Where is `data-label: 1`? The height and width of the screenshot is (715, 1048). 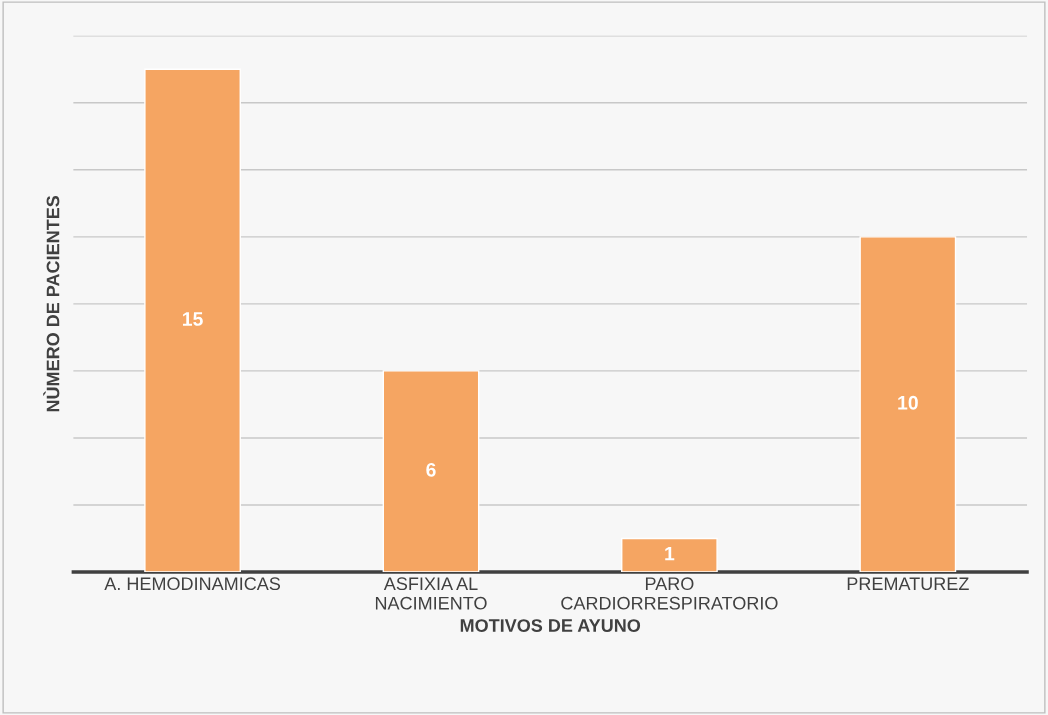 data-label: 1 is located at coordinates (670, 553).